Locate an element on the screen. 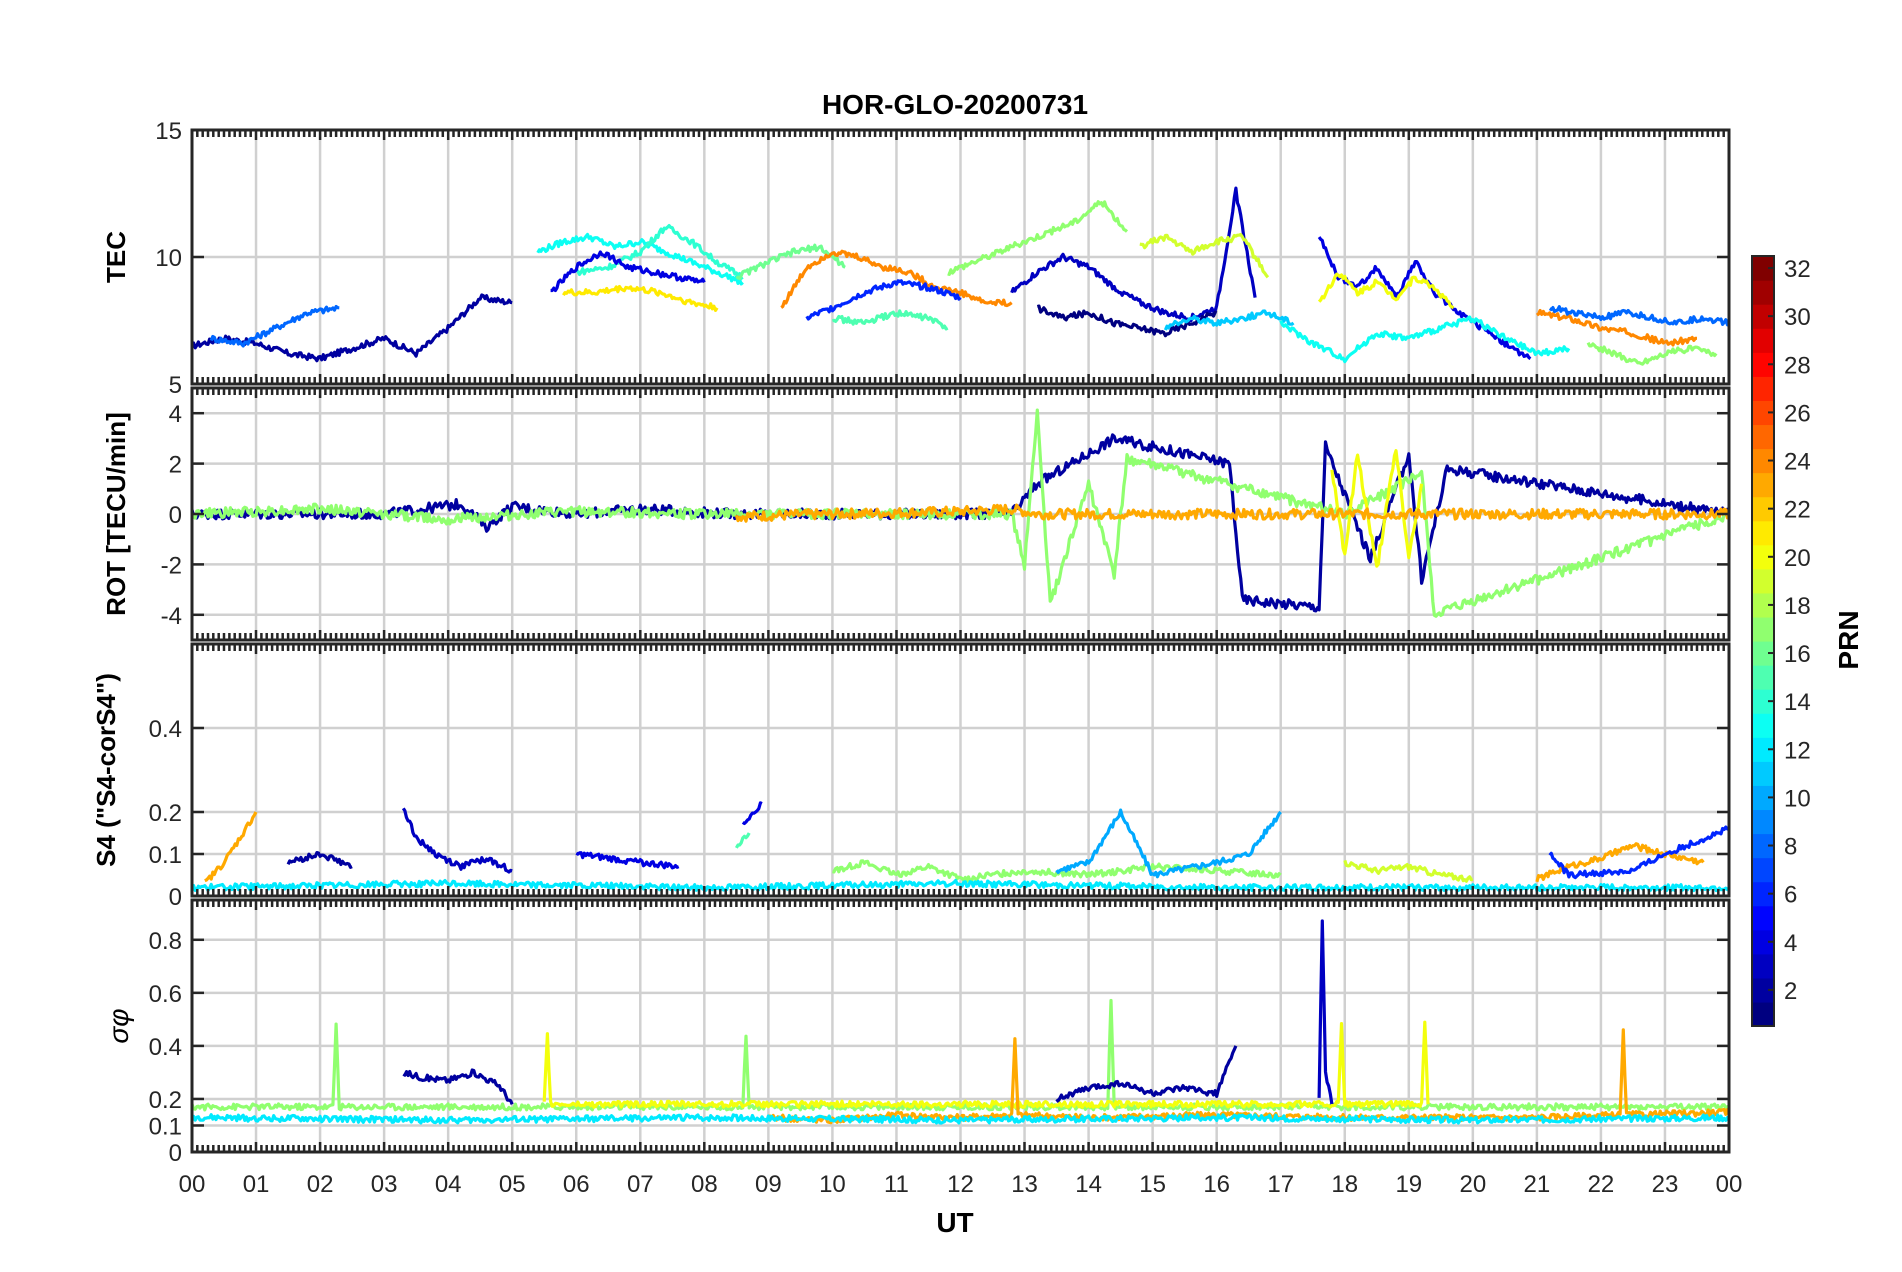 The height and width of the screenshot is (1272, 1902). colorbar-tick-label: 20 is located at coordinates (1797, 558).